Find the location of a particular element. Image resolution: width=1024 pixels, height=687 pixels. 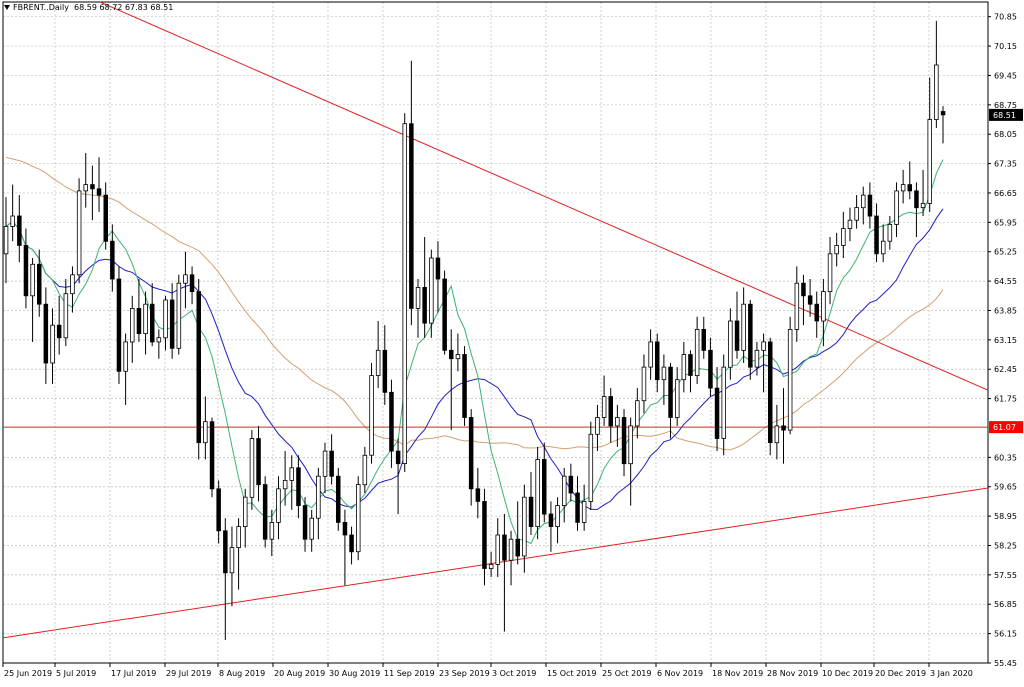

price-tick-label: 64.55 is located at coordinates (1005, 281).